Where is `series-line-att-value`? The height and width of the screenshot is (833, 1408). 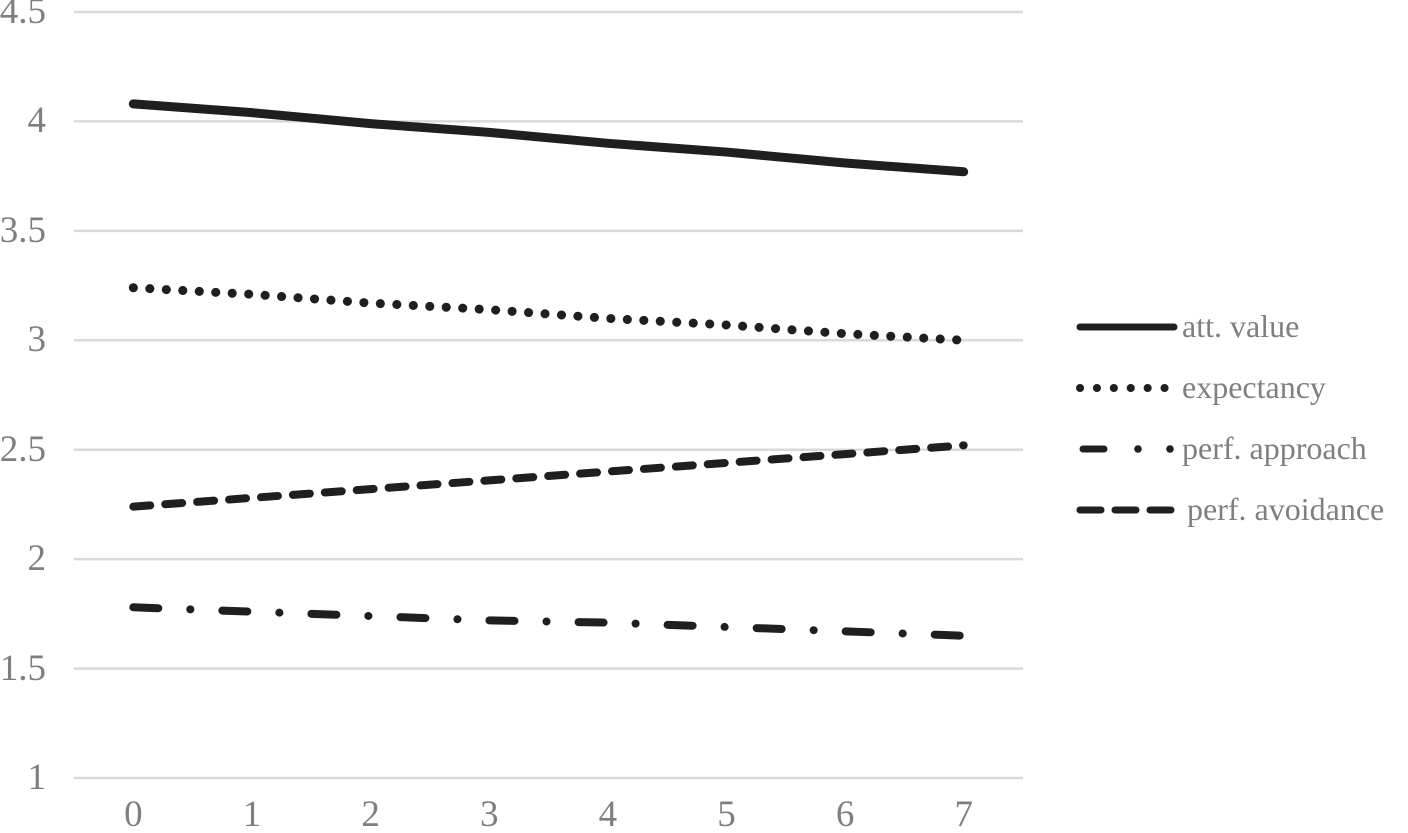 series-line-att-value is located at coordinates (548, 138).